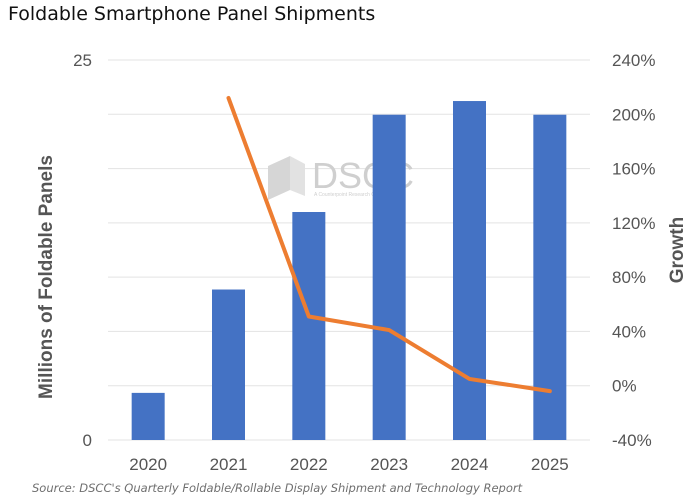 The image size is (700, 499). I want to click on right-tick-label: 80%, so click(629, 277).